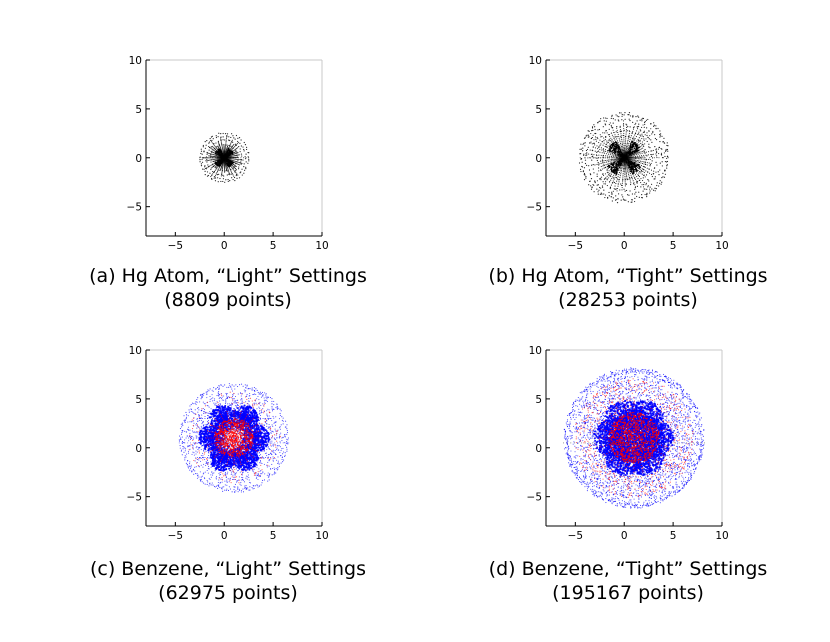  Describe the element at coordinates (134, 208) in the screenshot. I see `y-tick-label-a-0: −5` at that location.